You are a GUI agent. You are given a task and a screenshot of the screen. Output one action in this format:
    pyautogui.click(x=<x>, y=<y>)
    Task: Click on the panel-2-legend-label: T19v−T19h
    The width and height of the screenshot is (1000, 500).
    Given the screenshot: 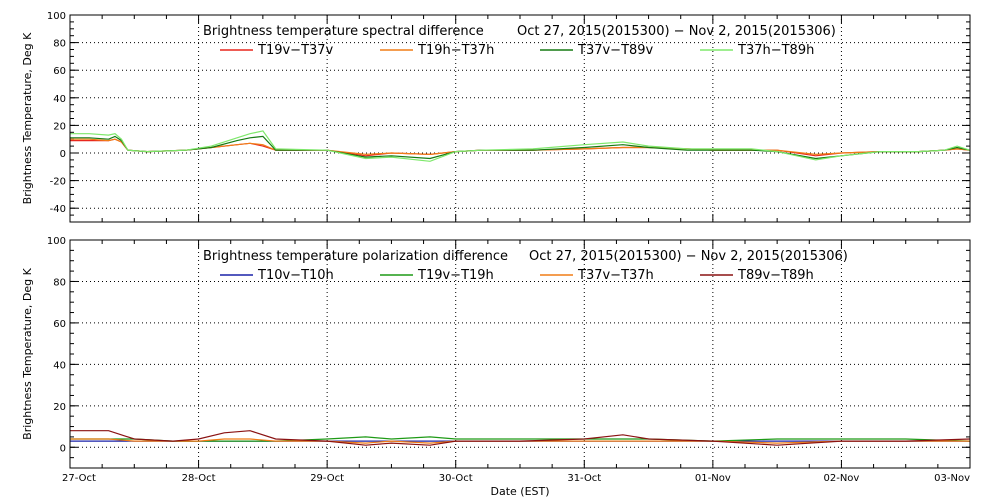 What is the action you would take?
    pyautogui.click(x=455, y=275)
    